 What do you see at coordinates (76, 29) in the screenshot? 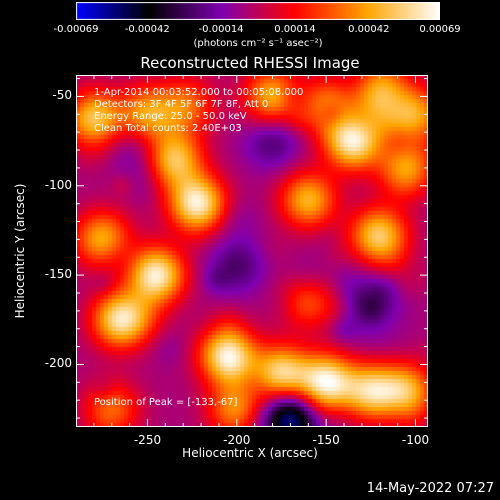
I see `colorbar-tick-label: -0.00069` at bounding box center [76, 29].